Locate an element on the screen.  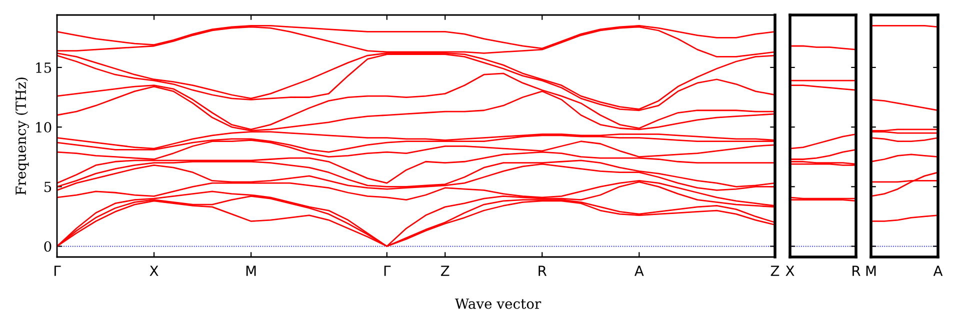
x-axis-title: Wave vector is located at coordinates (498, 303).